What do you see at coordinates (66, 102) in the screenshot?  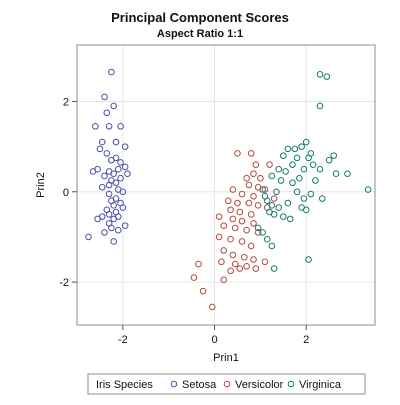 I see `y-tick-label: 2` at bounding box center [66, 102].